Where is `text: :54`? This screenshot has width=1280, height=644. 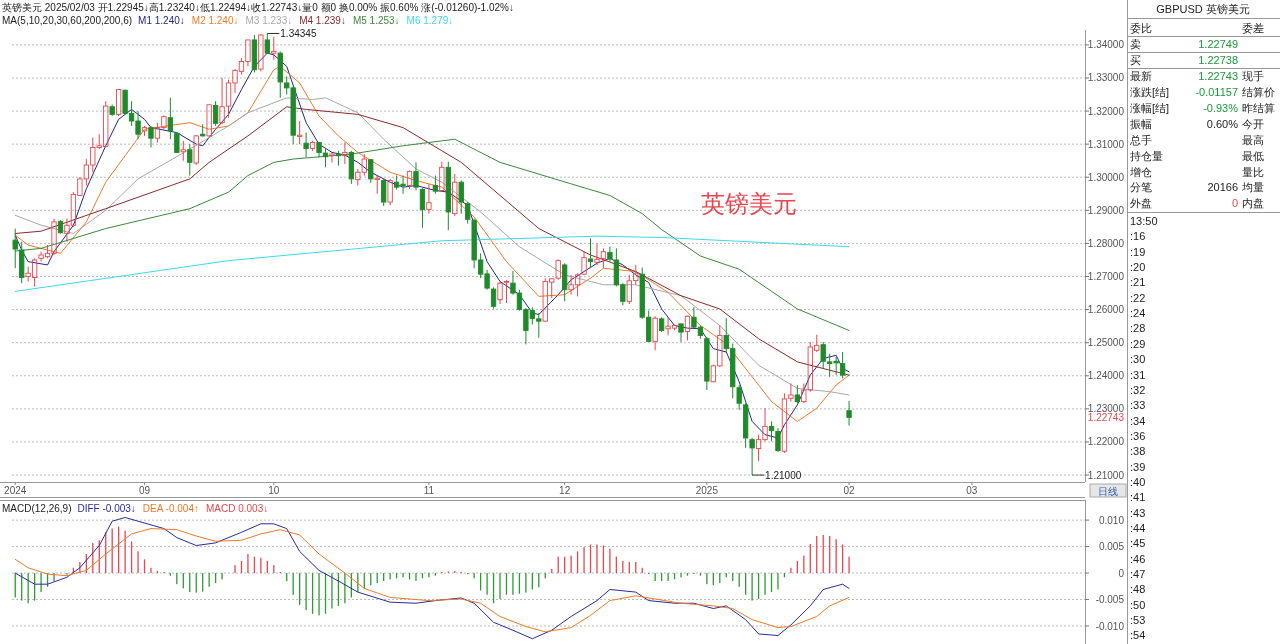
text: :54 is located at coordinates (1138, 635).